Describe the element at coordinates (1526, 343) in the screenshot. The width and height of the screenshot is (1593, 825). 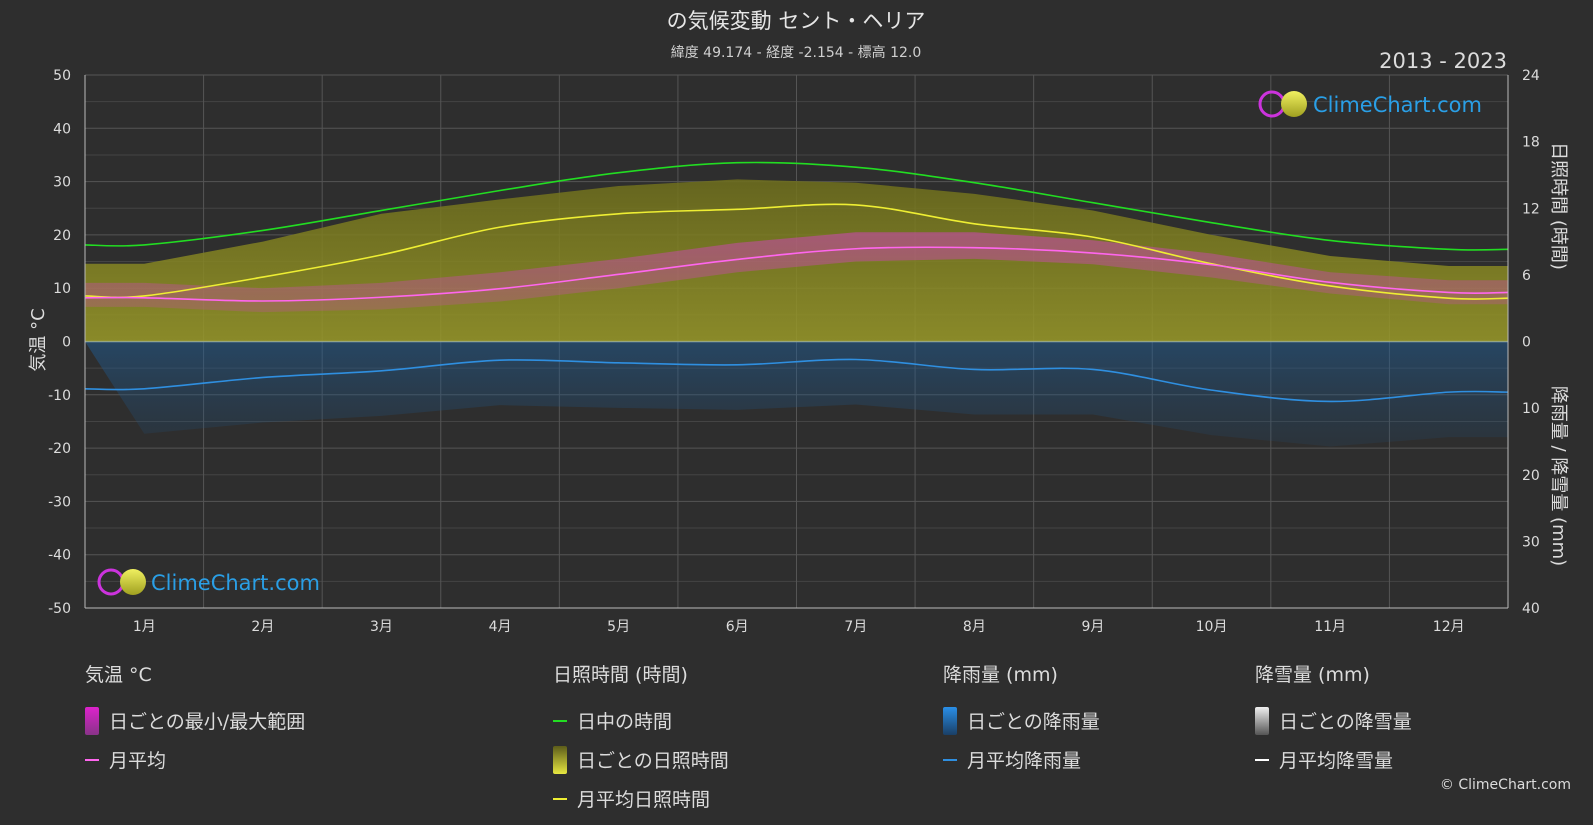
I see `right-tick-label: 0` at that location.